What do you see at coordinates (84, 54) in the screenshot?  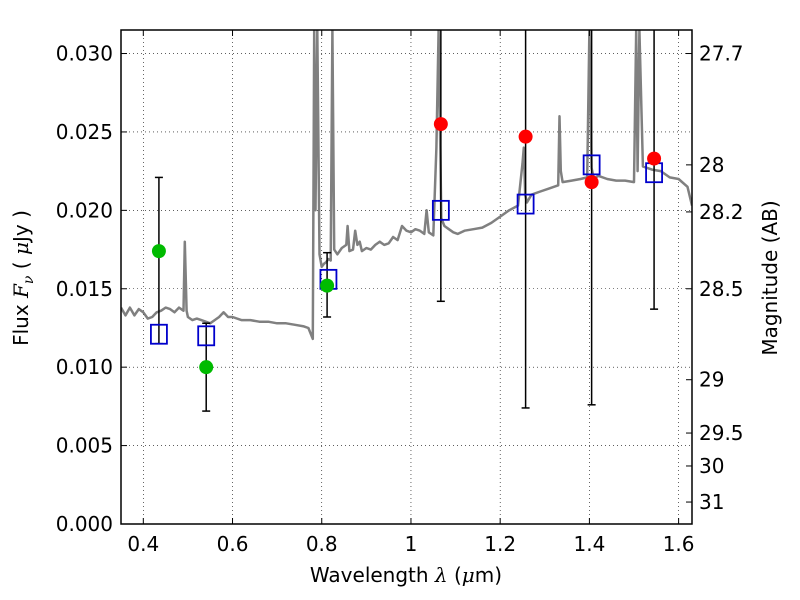 I see `y-tick-label: 0.030` at bounding box center [84, 54].